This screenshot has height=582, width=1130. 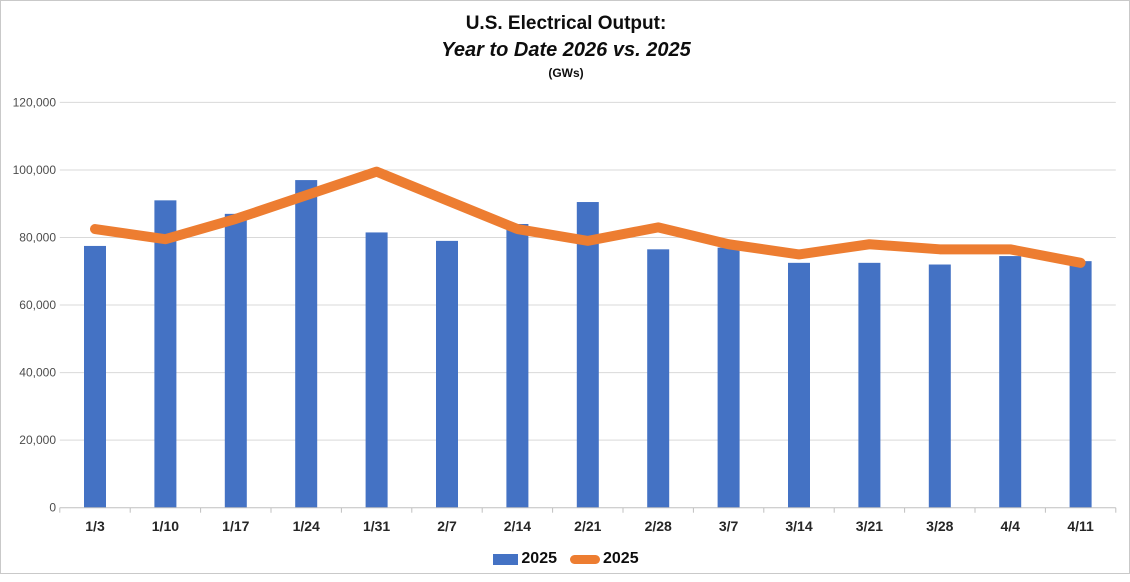 I want to click on x-axis-tick-label: 3/14, so click(x=798, y=526).